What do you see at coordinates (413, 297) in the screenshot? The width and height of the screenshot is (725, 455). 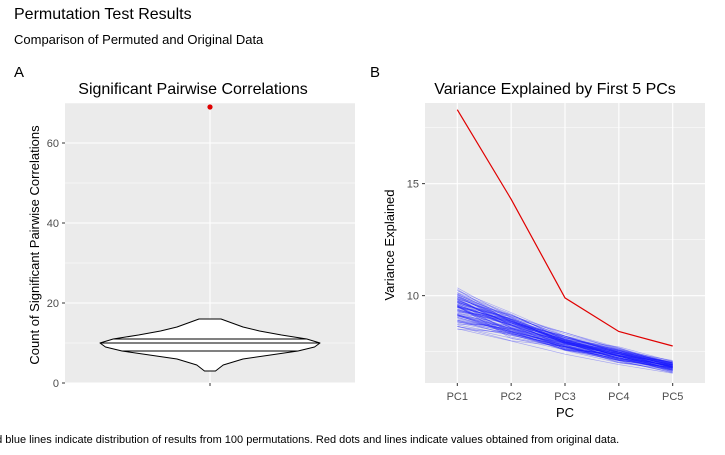 I see `y-tick-label: 10` at bounding box center [413, 297].